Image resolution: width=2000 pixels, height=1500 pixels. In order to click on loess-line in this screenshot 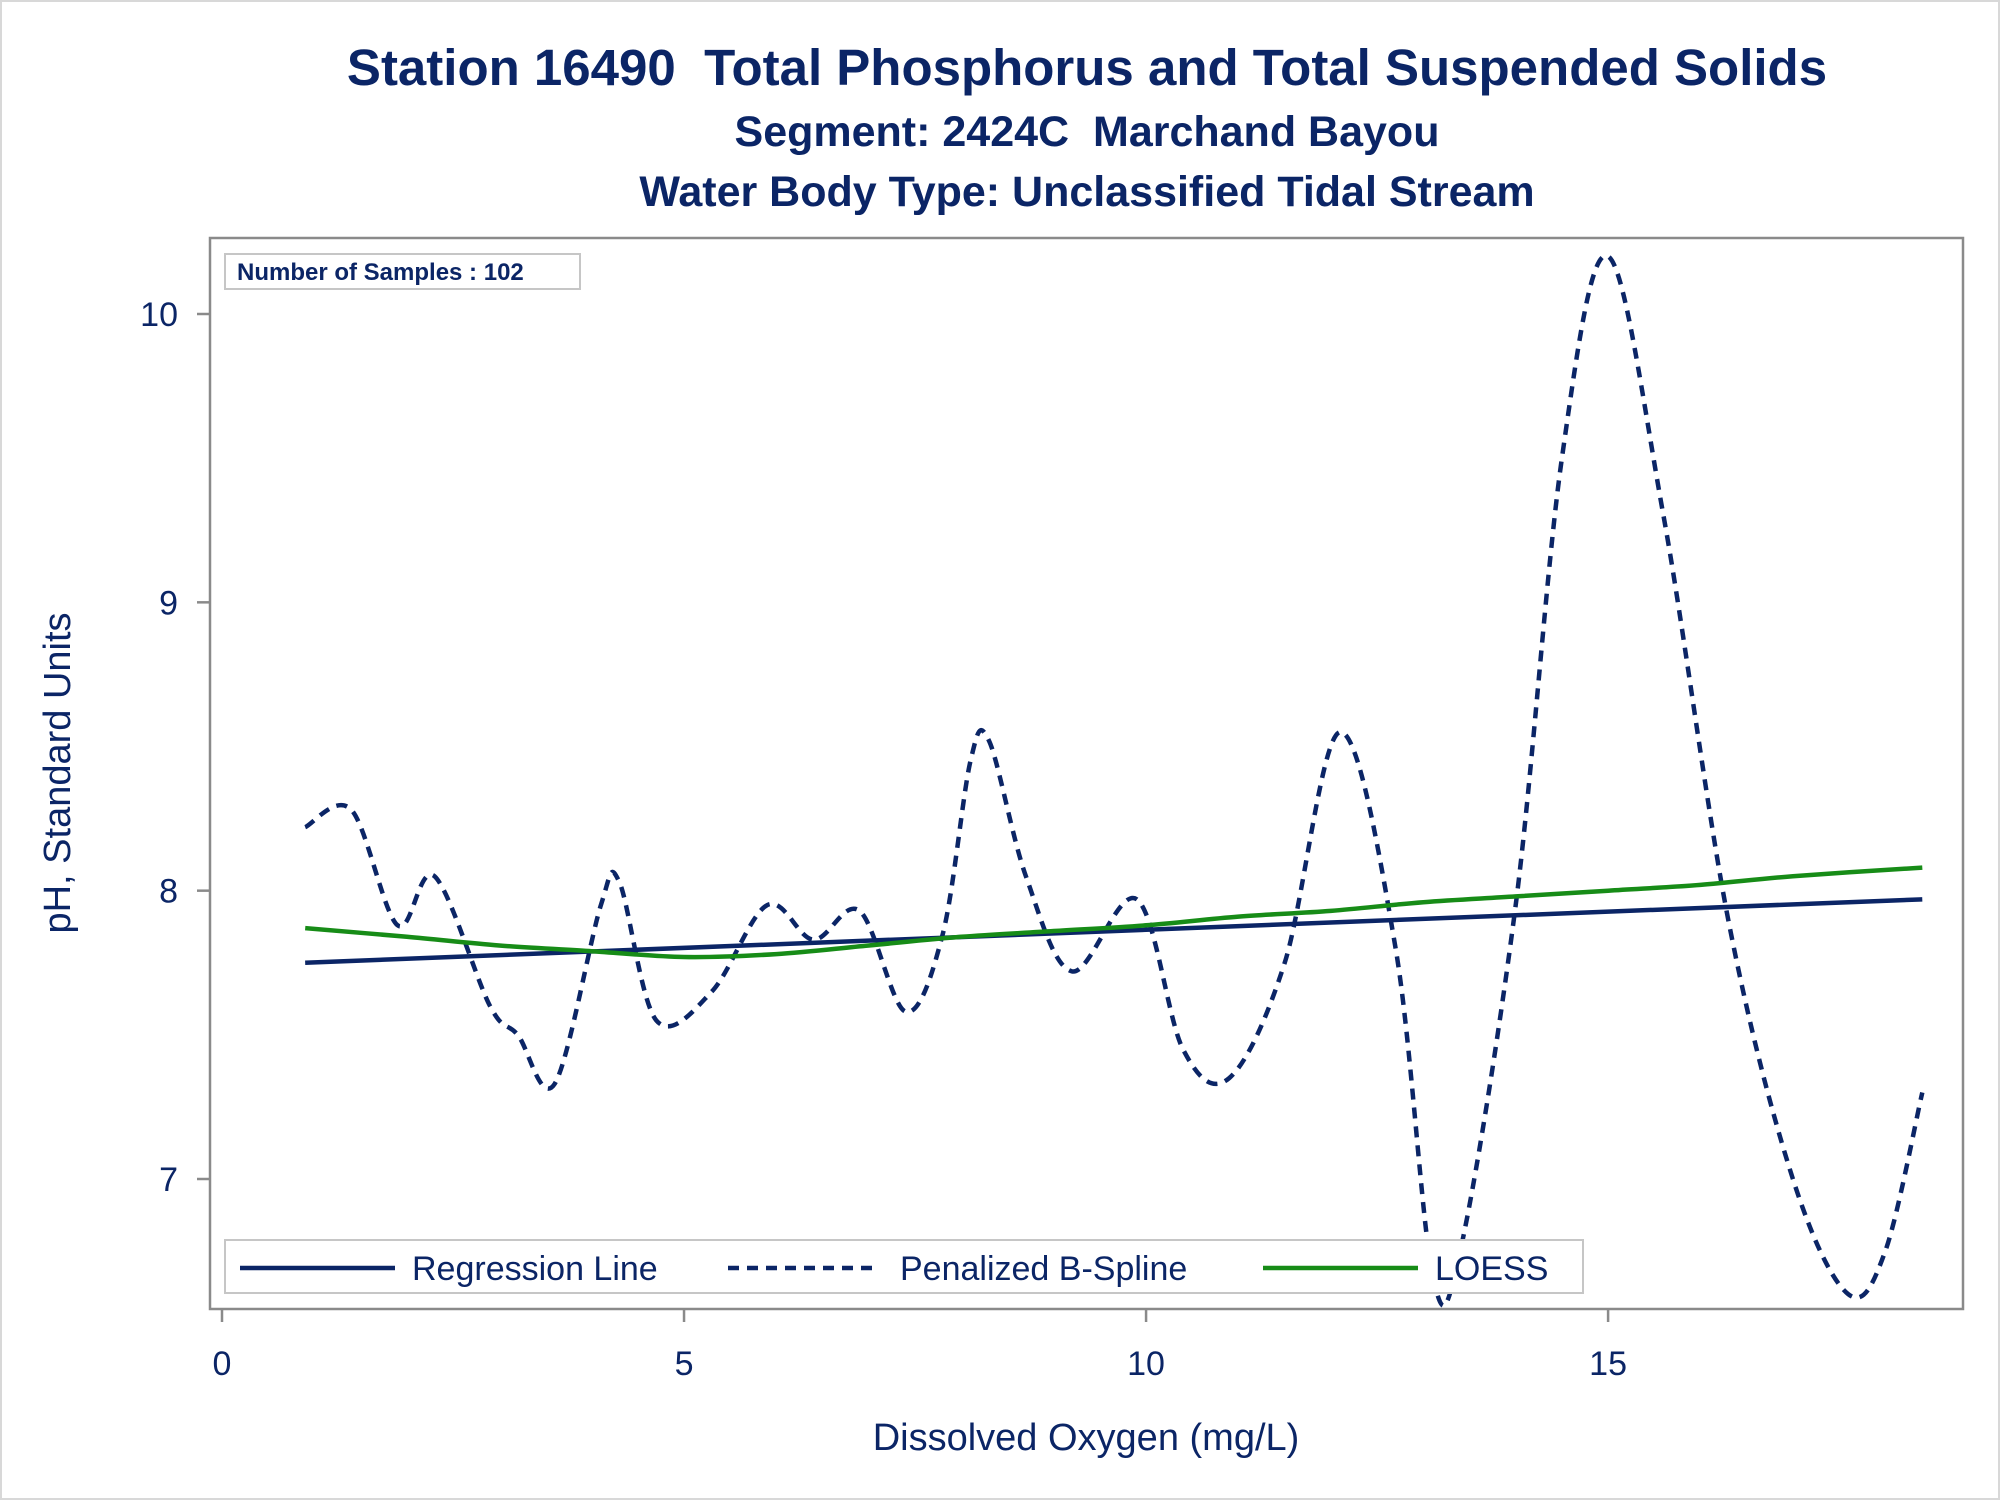, I will do `click(1114, 912)`.